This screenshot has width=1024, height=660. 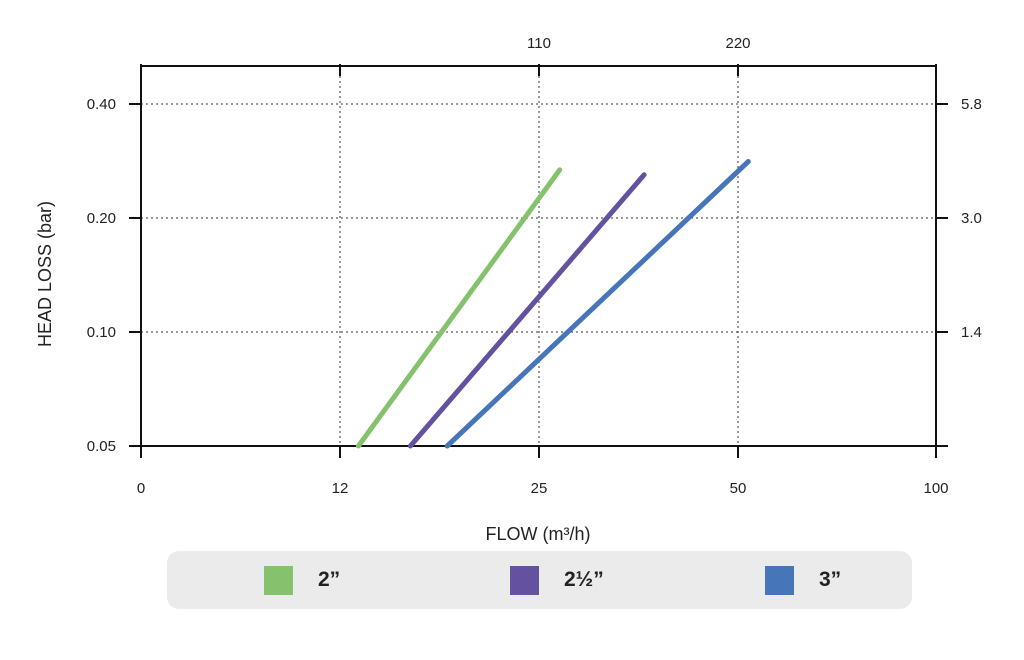 What do you see at coordinates (971, 104) in the screenshot?
I see `right-tick-label: 5.8` at bounding box center [971, 104].